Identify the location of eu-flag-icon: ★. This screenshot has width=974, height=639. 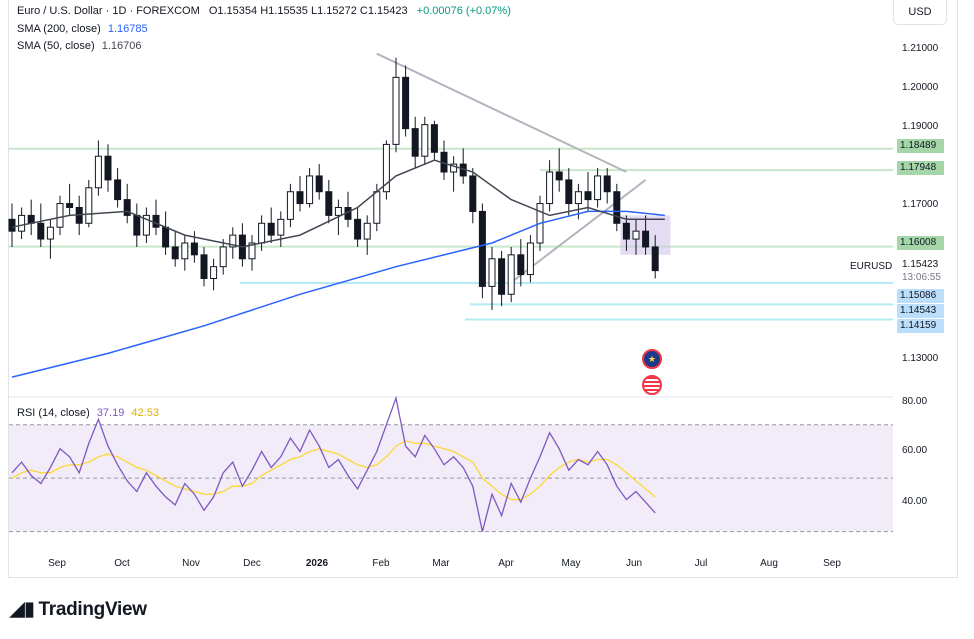
(652, 359).